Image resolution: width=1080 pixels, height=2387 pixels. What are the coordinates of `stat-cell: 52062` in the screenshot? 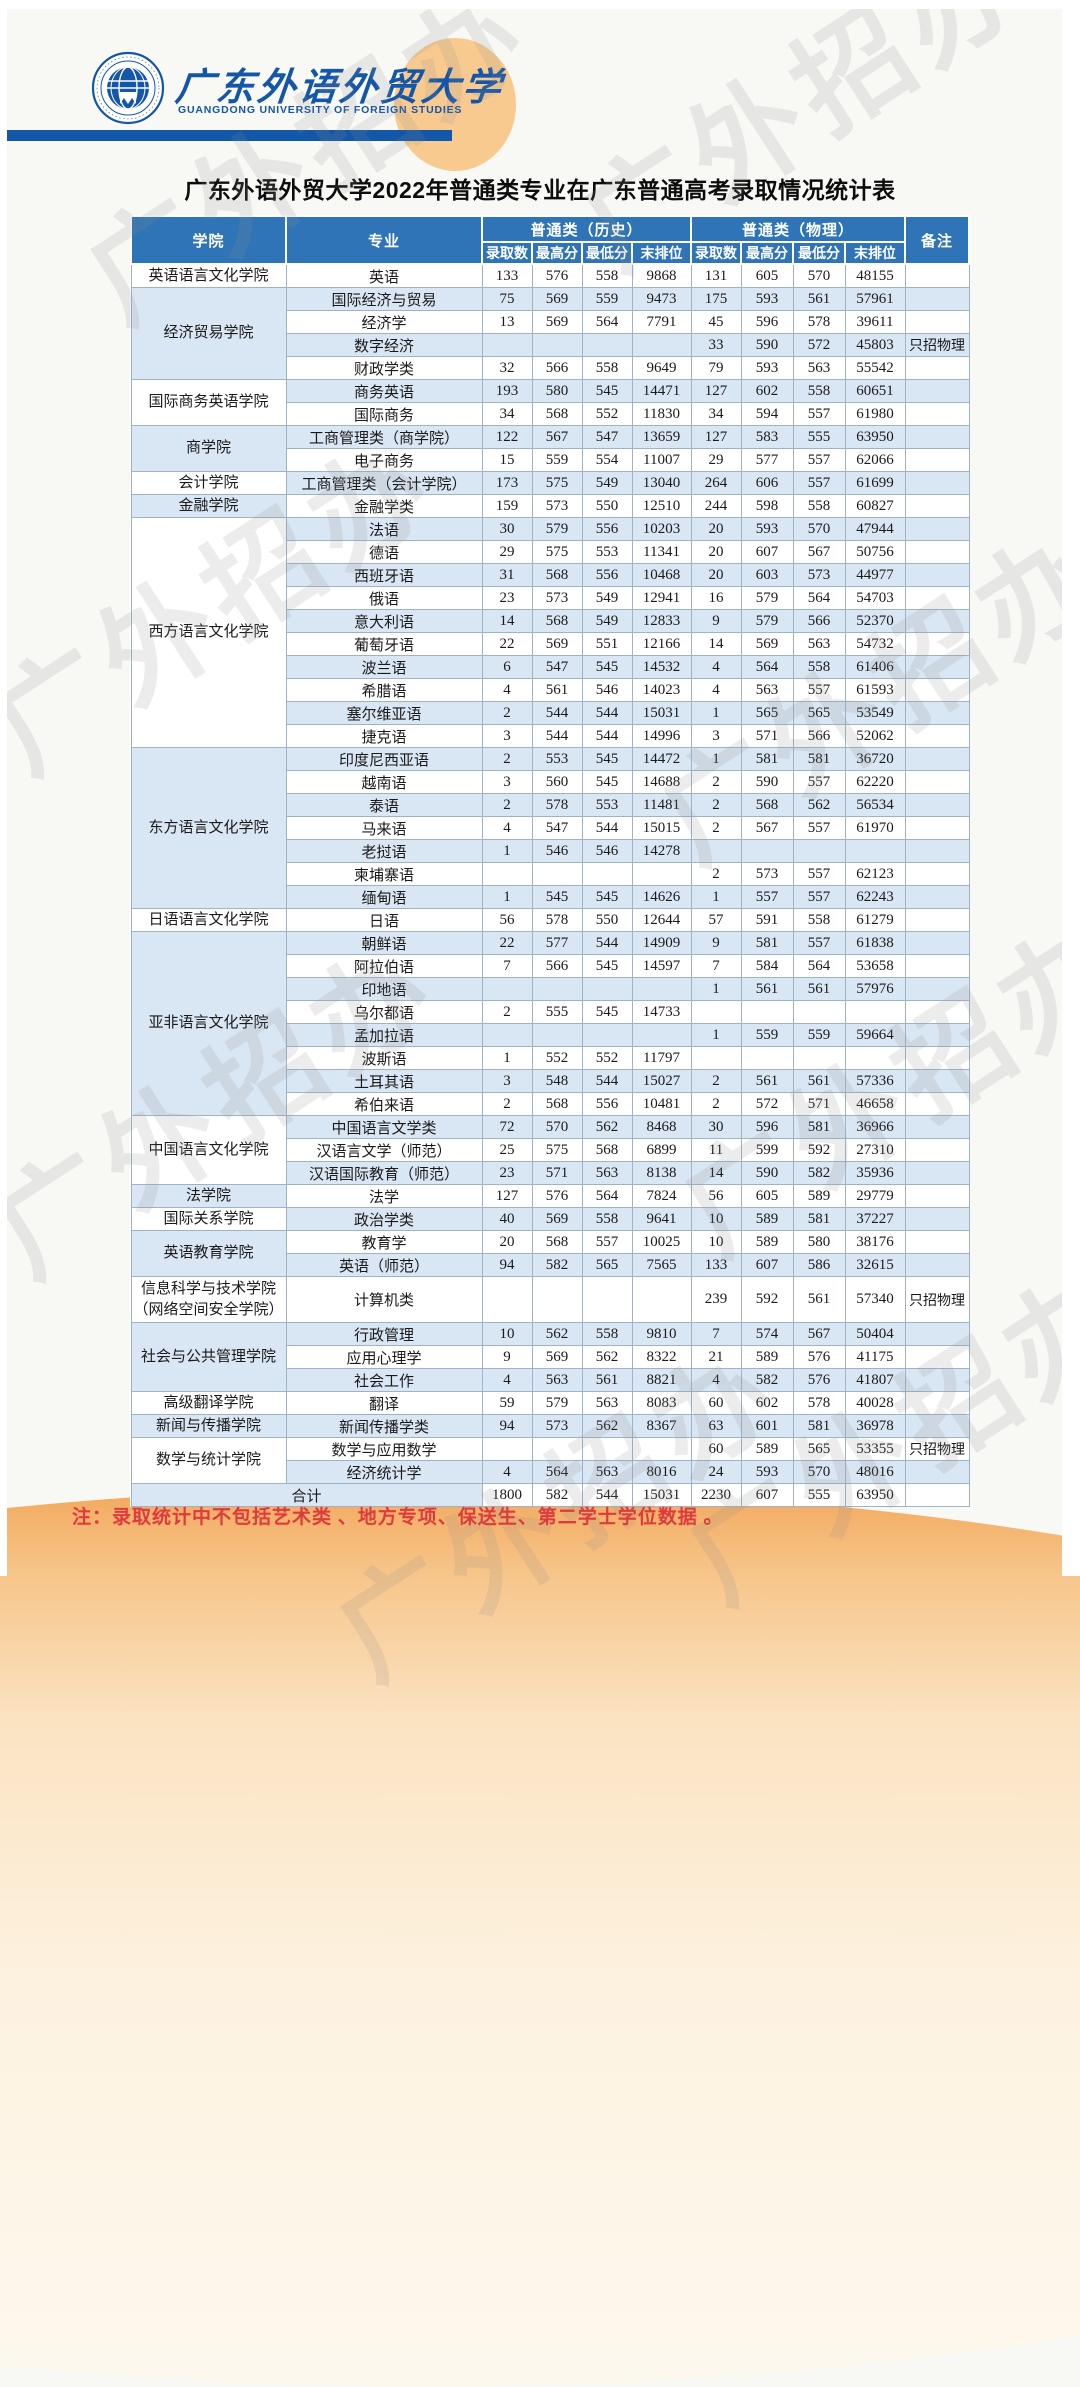 It's located at (875, 736).